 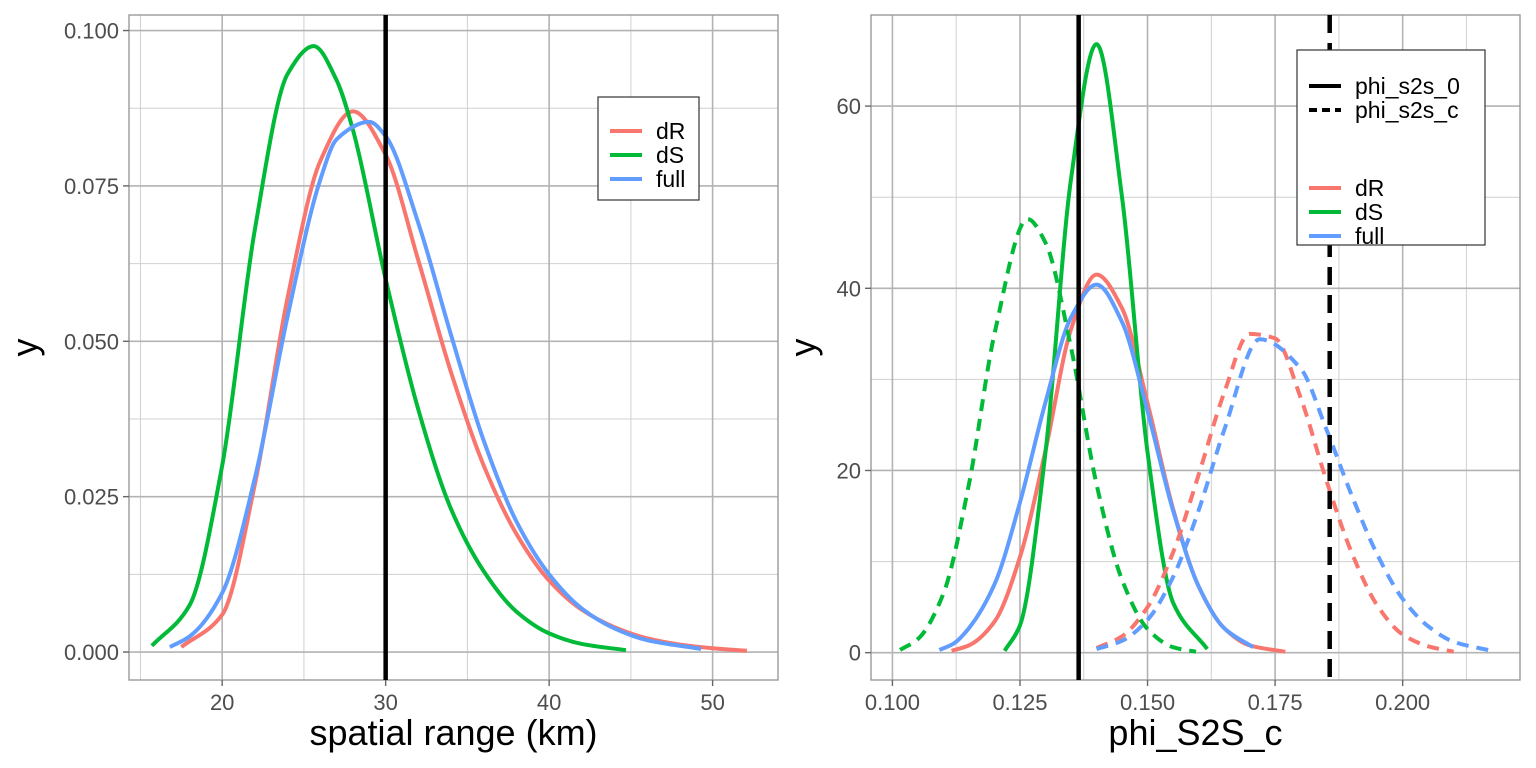 What do you see at coordinates (849, 106) in the screenshot?
I see `y-tick-label: 60` at bounding box center [849, 106].